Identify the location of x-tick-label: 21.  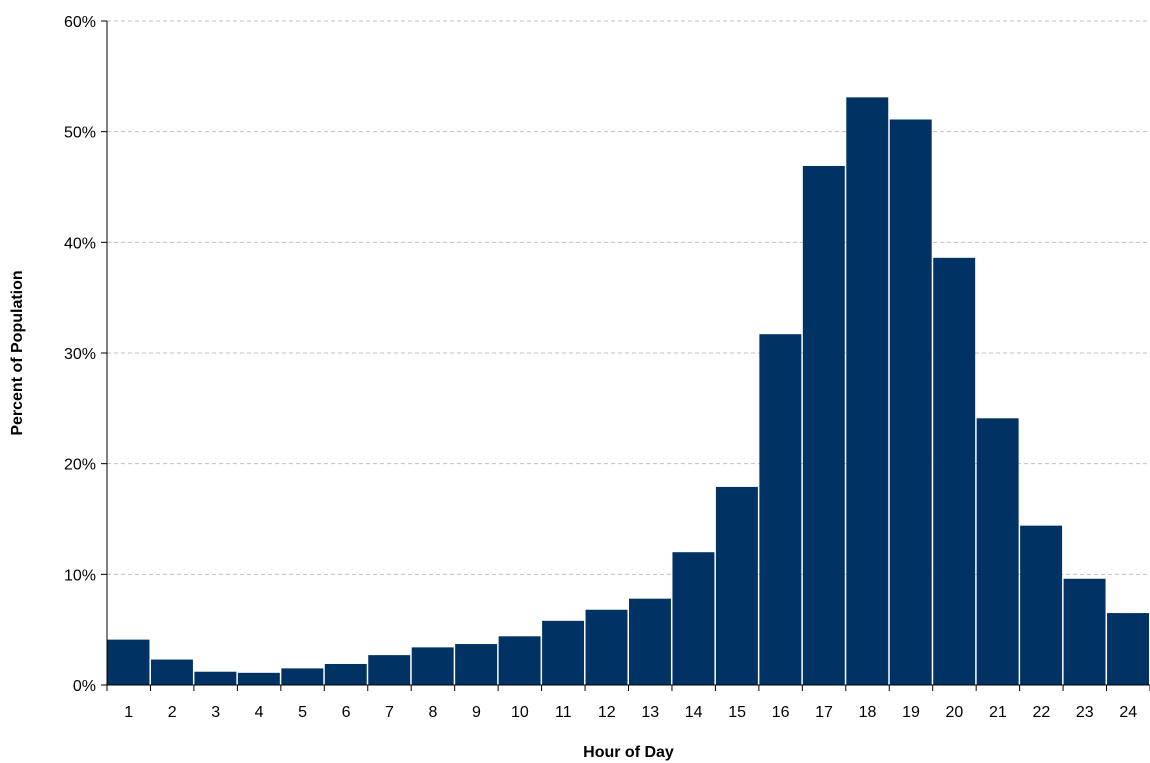
(998, 712).